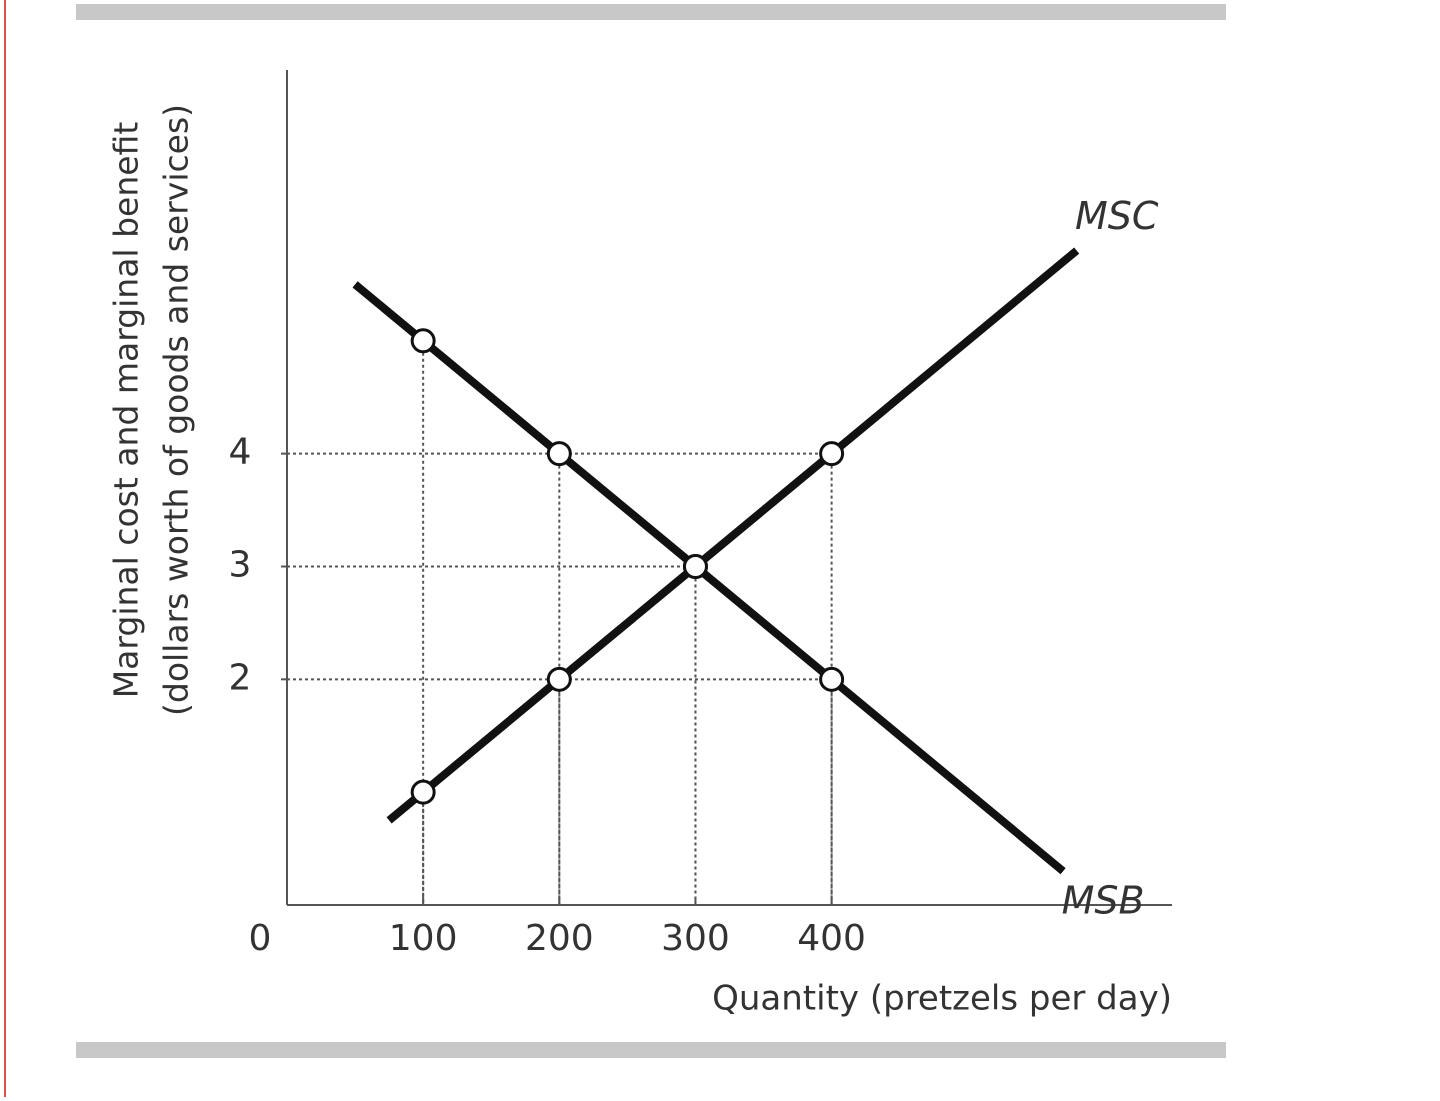  Describe the element at coordinates (240, 677) in the screenshot. I see `y-tick-label: 2` at that location.